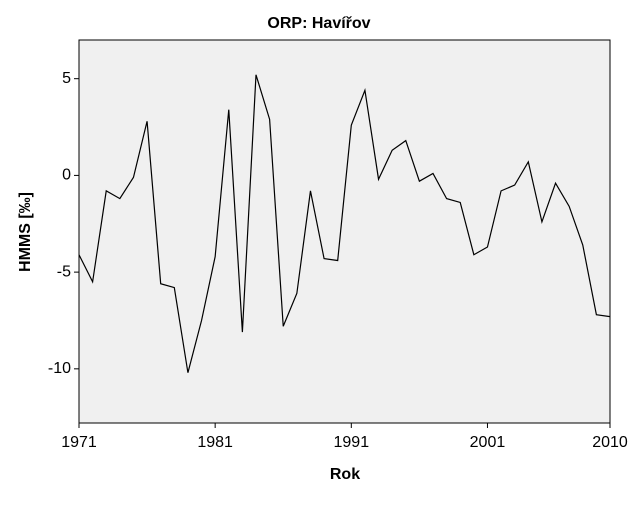 Image resolution: width=638 pixels, height=505 pixels. What do you see at coordinates (66, 78) in the screenshot?
I see `y-tick-label: 5` at bounding box center [66, 78].